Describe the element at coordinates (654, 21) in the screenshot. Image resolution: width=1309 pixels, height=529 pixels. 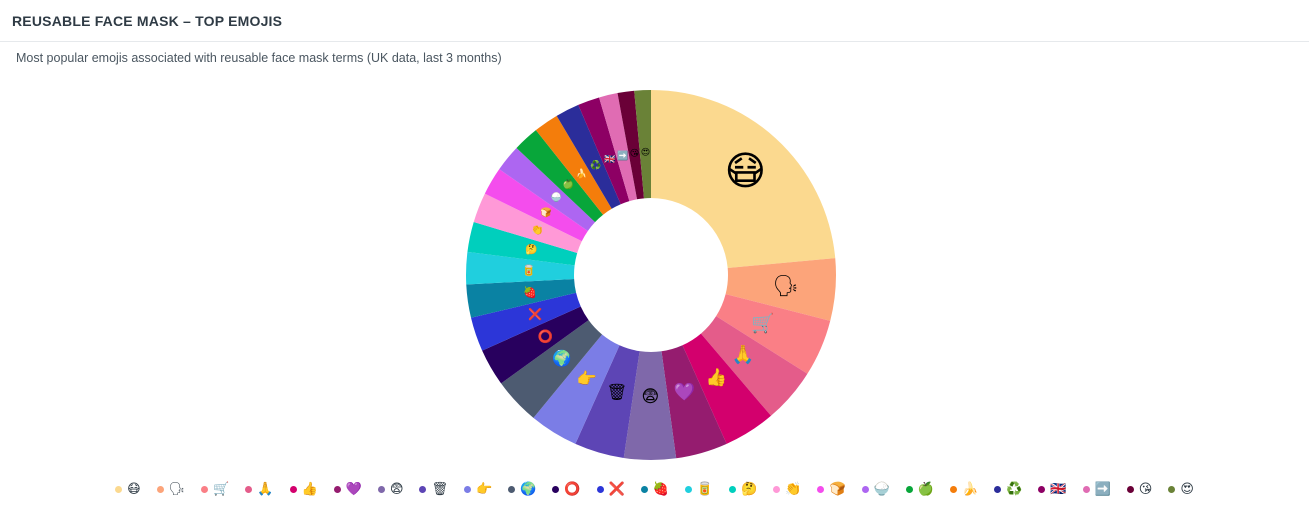
I see `card-header: REUSABLE FACE MASK – TOP EMOJIS` at that location.